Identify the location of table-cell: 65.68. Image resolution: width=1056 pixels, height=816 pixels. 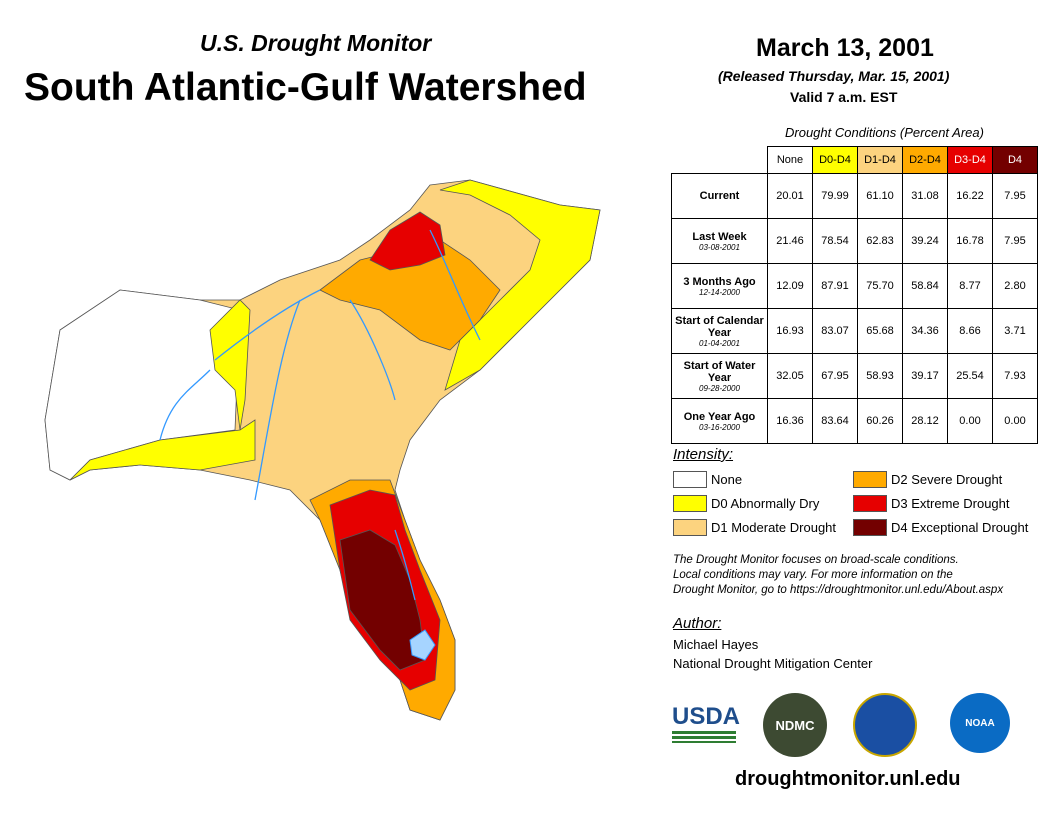
(880, 331).